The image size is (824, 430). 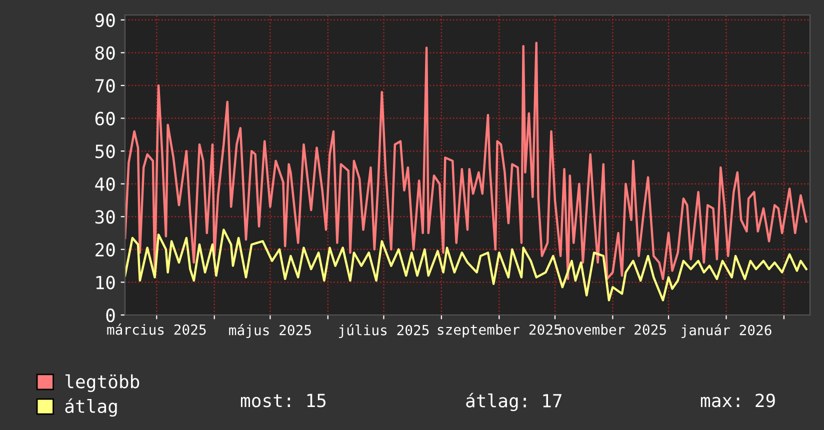 I want to click on x-tick-label: szeptember 2025, so click(x=499, y=331).